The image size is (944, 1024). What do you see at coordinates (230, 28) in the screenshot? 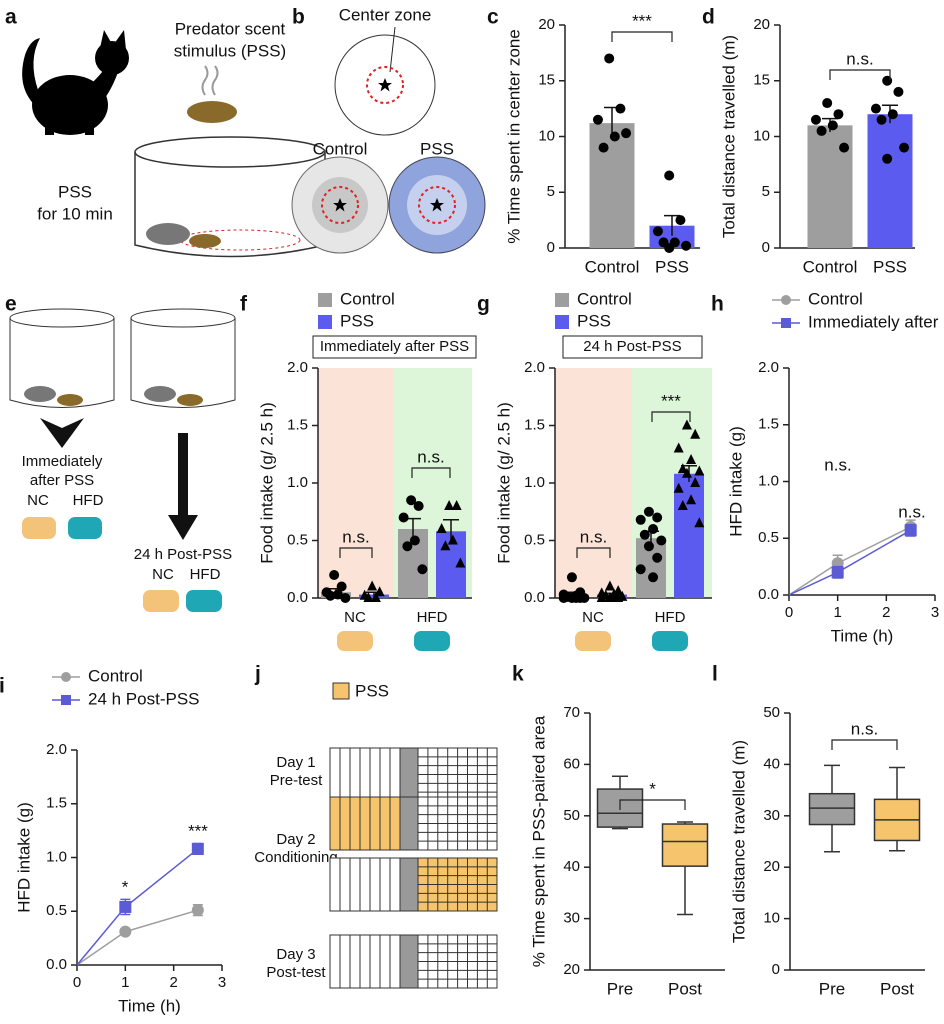
I see `label: Predator scent` at bounding box center [230, 28].